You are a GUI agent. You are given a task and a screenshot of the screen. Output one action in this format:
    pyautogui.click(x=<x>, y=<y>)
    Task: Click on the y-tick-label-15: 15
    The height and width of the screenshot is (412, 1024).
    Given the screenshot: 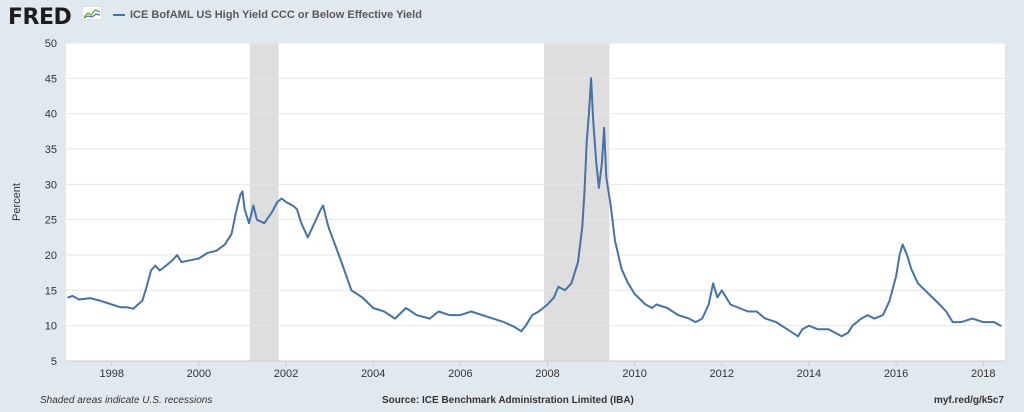 What is the action you would take?
    pyautogui.click(x=51, y=291)
    